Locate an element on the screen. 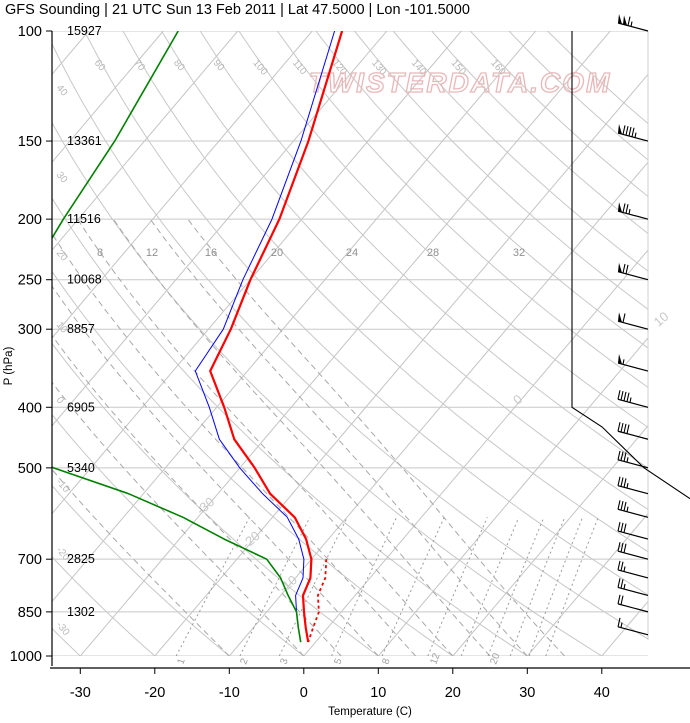 The width and height of the screenshot is (690, 723). y-tick-label: 400 is located at coordinates (30, 408).